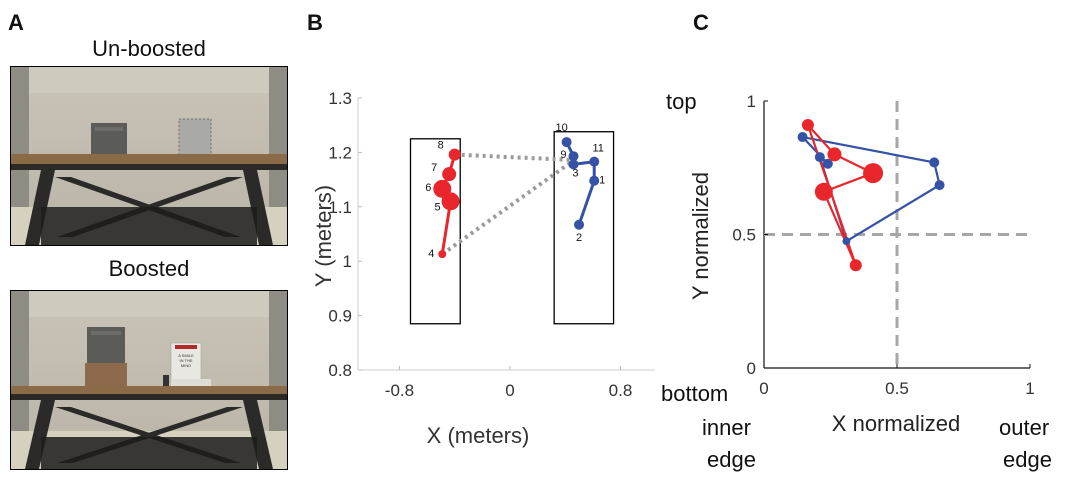  I want to click on corner-label-bottom: bottom, so click(694, 393).